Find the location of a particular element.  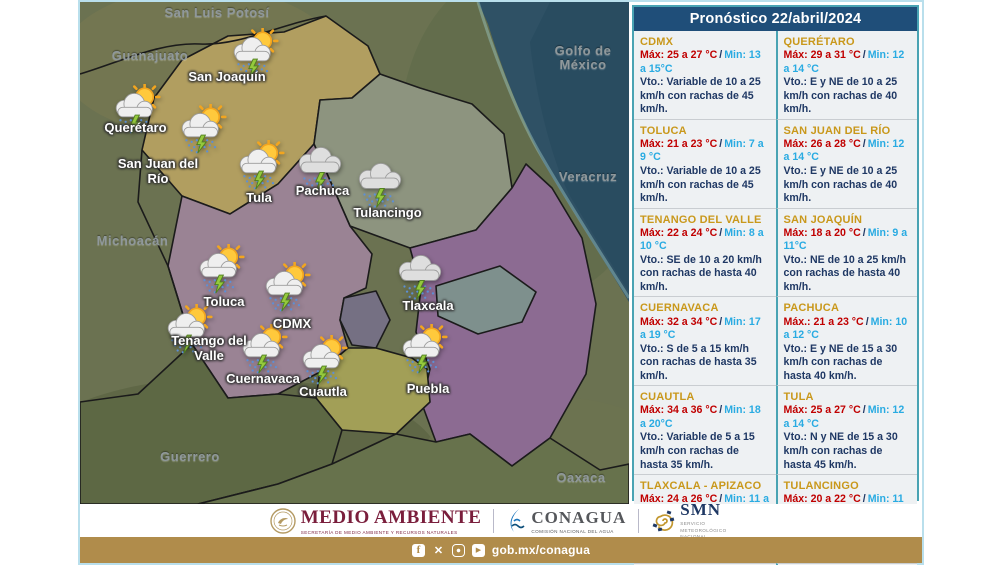

city-name: PACHUCA is located at coordinates (811, 308).